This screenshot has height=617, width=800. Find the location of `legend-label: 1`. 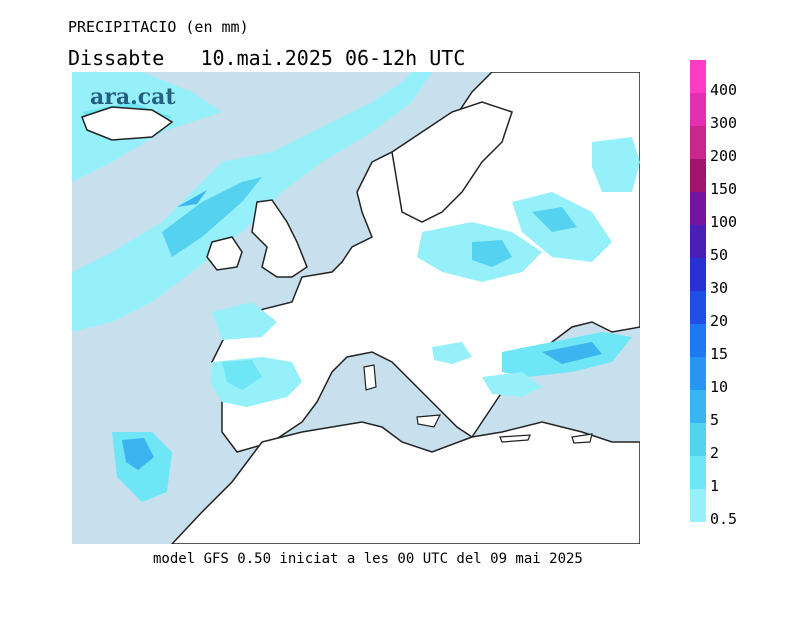

legend-label: 1 is located at coordinates (715, 486).